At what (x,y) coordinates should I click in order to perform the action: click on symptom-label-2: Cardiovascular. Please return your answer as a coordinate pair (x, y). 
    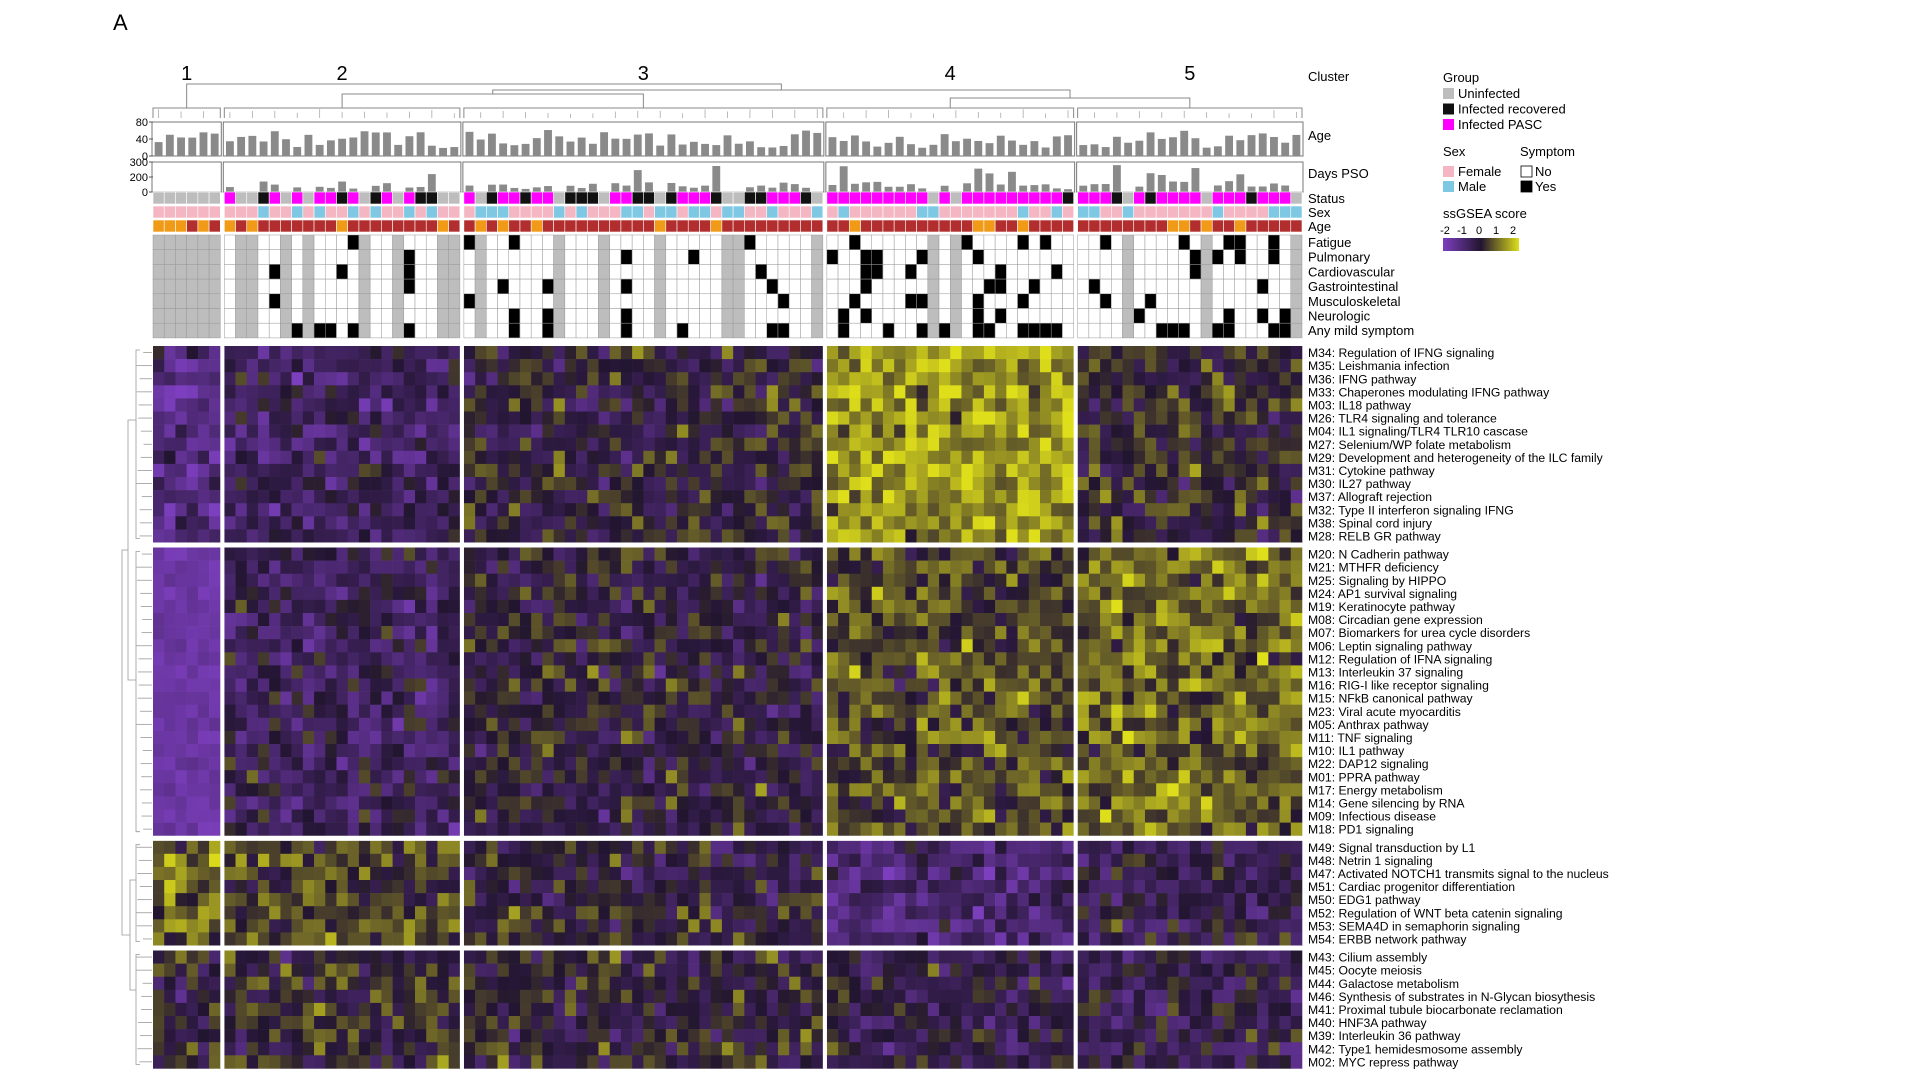
    Looking at the image, I should click on (1351, 271).